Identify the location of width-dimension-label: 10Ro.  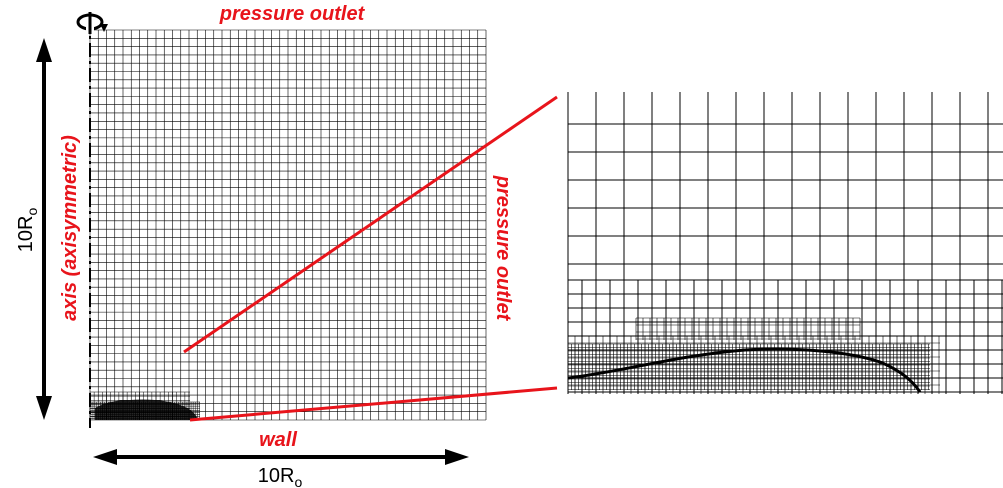
(280, 476).